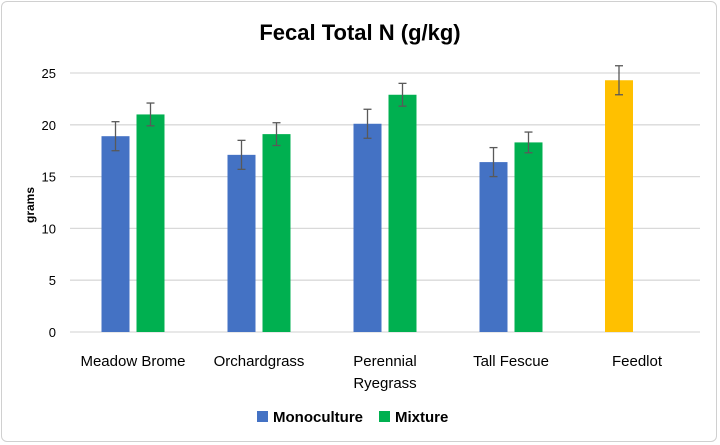  Describe the element at coordinates (49, 177) in the screenshot. I see `y-tick-label: 15` at that location.